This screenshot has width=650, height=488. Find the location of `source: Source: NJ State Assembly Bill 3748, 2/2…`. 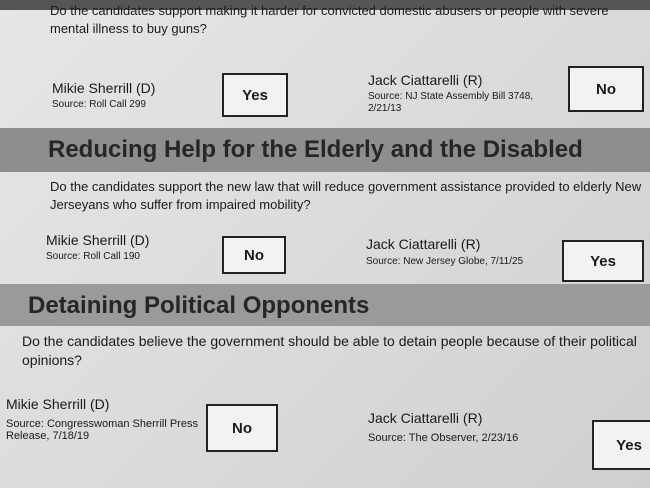

source: Source: NJ State Assembly Bill 3748, 2/2… is located at coordinates (451, 102).